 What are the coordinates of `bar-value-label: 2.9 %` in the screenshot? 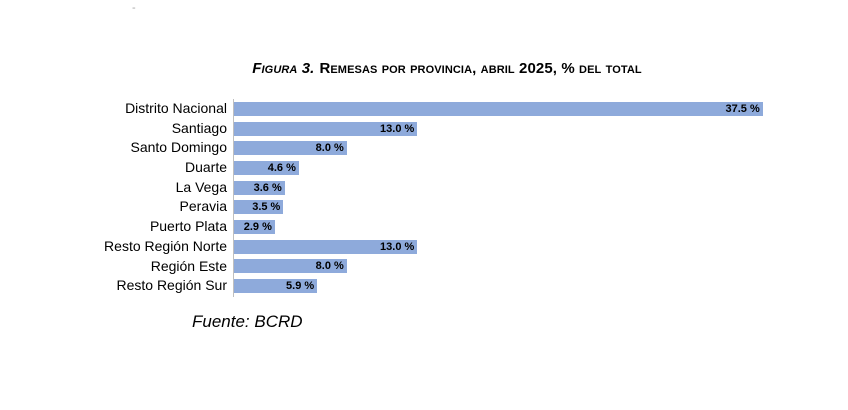 It's located at (257, 226).